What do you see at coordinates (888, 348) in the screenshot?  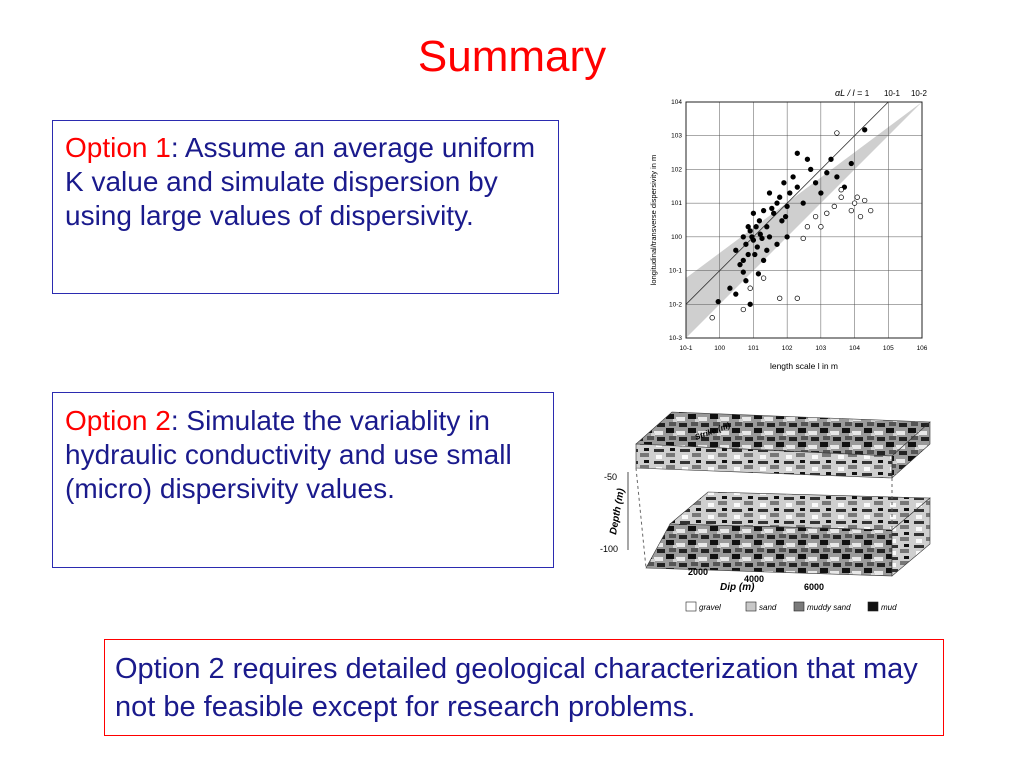 I see `x-tick-label: 105` at bounding box center [888, 348].